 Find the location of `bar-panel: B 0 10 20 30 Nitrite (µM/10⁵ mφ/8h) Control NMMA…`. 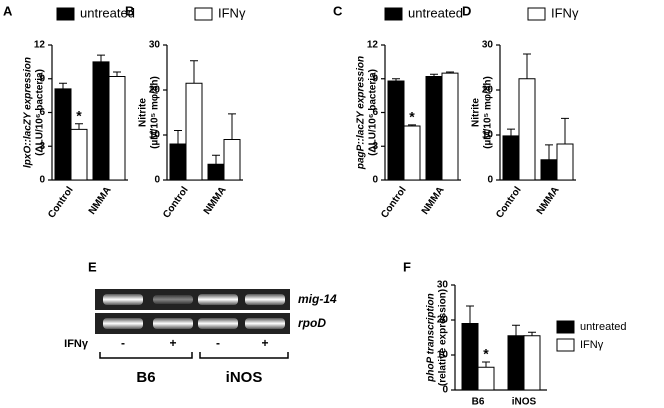

bar-panel: B 0 10 20 30 Nitrite (µM/10⁵ mφ/8h) Control NMMA… is located at coordinates (185, 111).